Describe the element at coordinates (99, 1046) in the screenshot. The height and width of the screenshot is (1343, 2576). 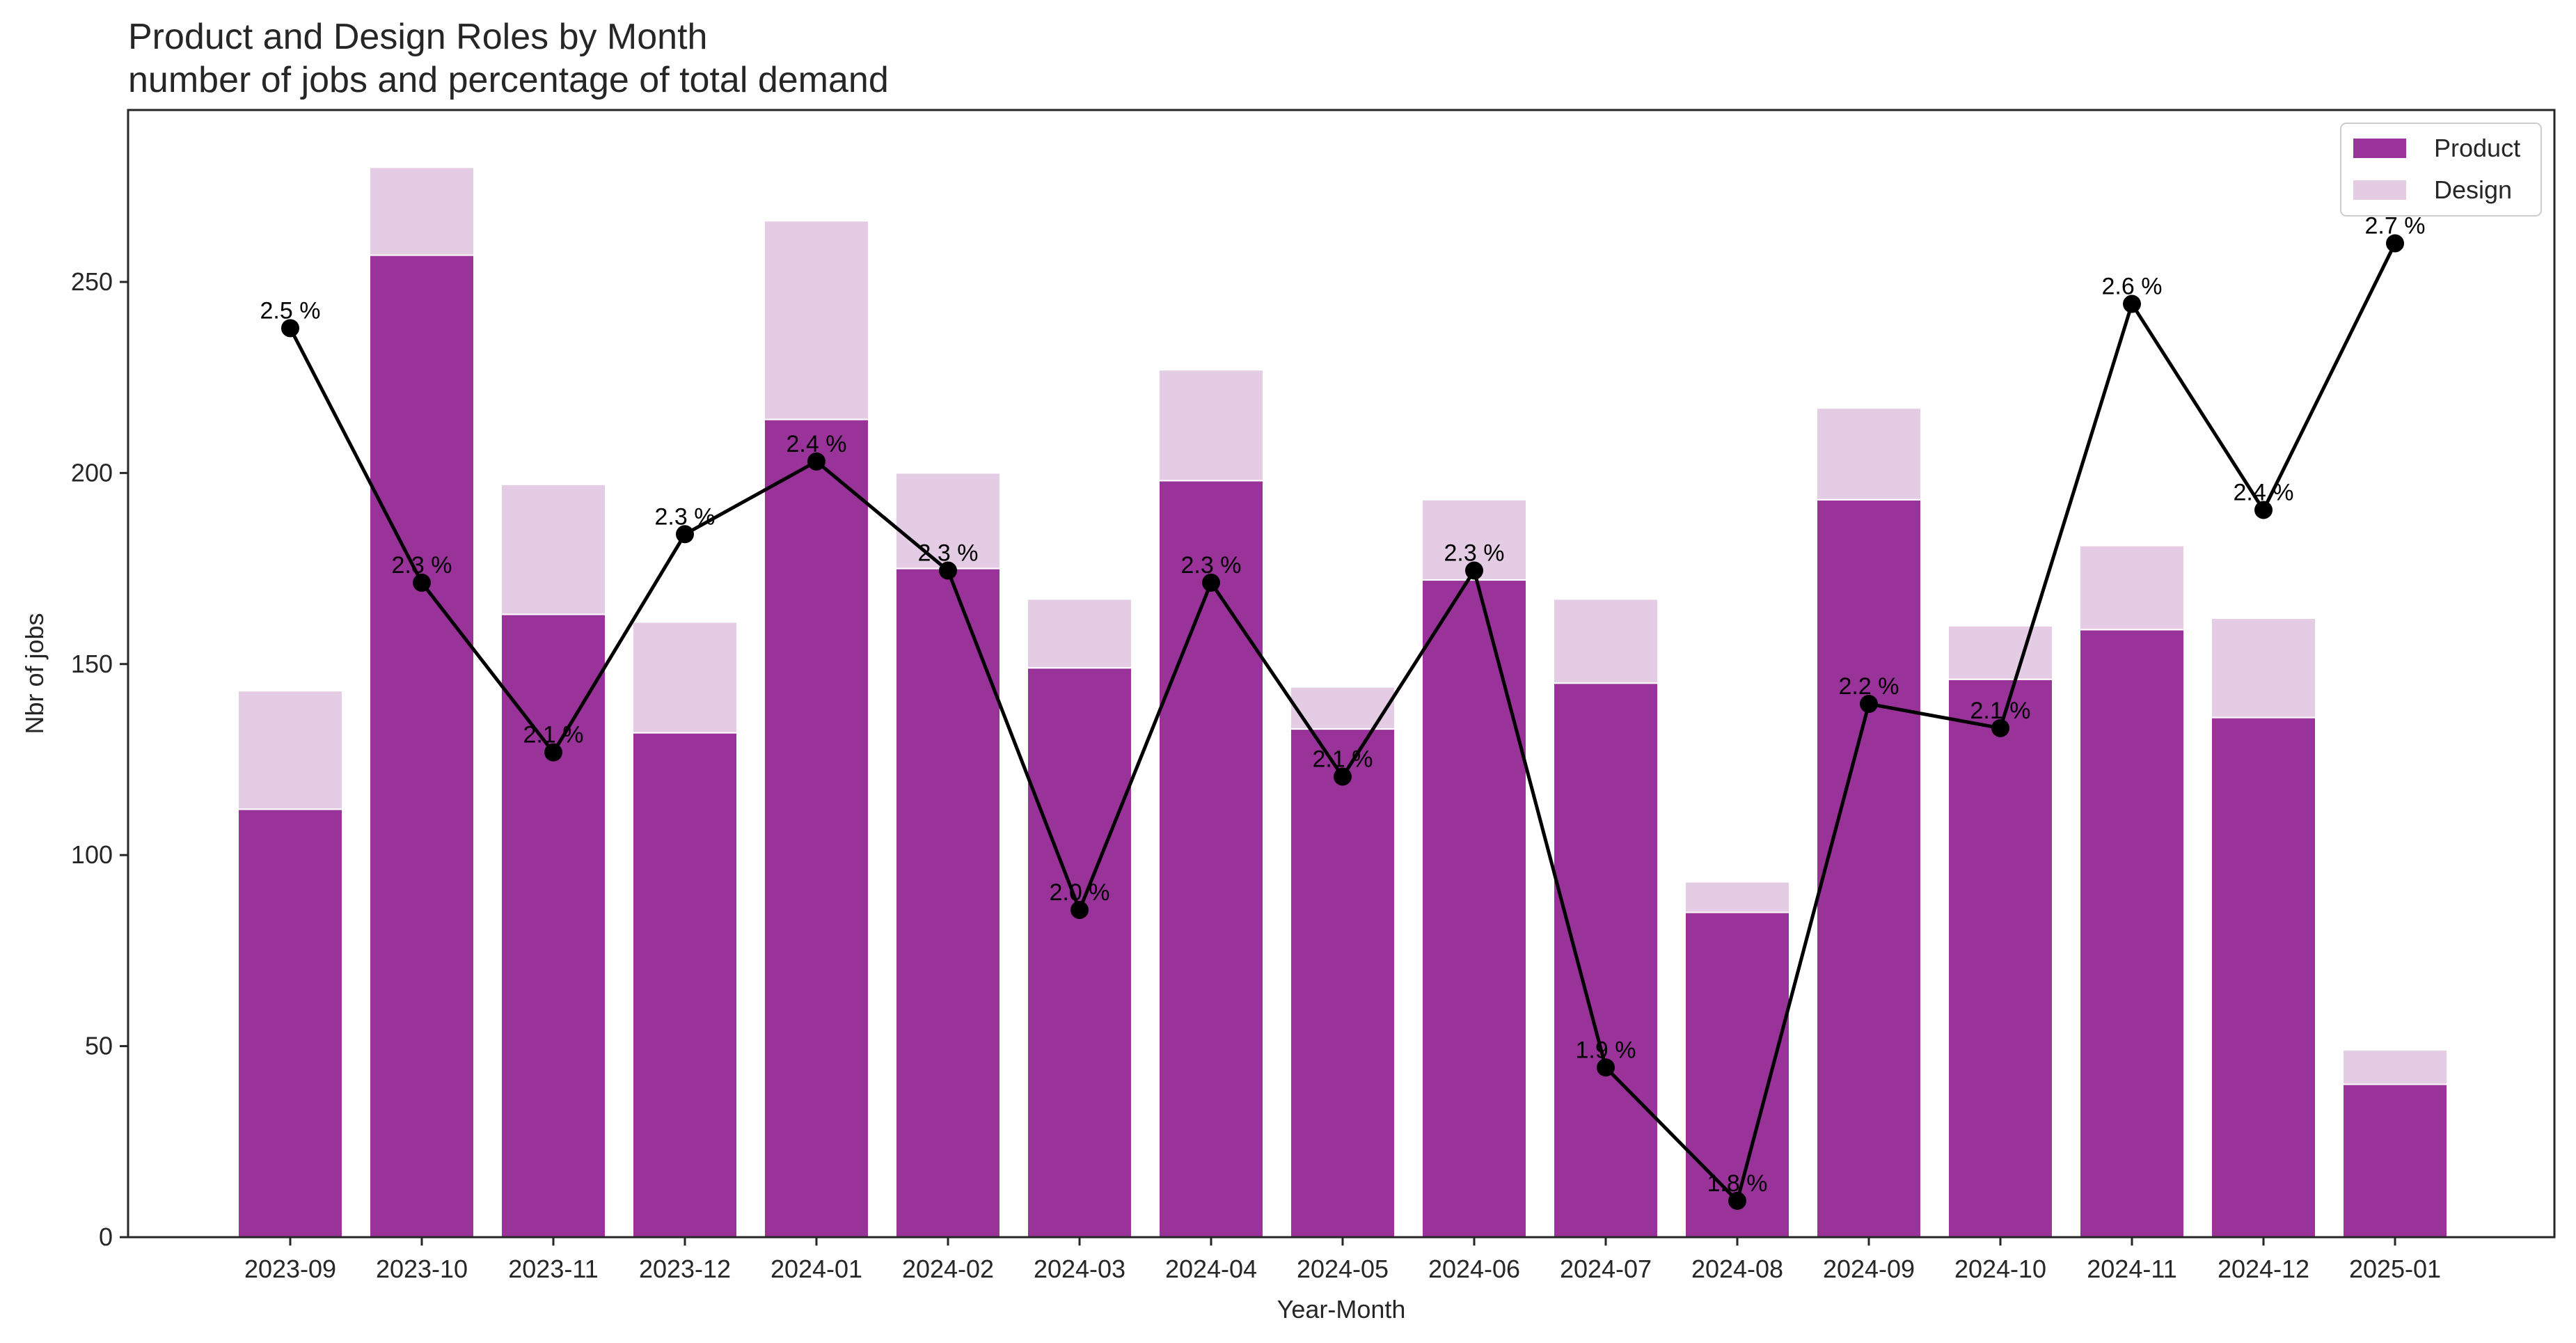
I see `y-tick-label-50: 50` at that location.